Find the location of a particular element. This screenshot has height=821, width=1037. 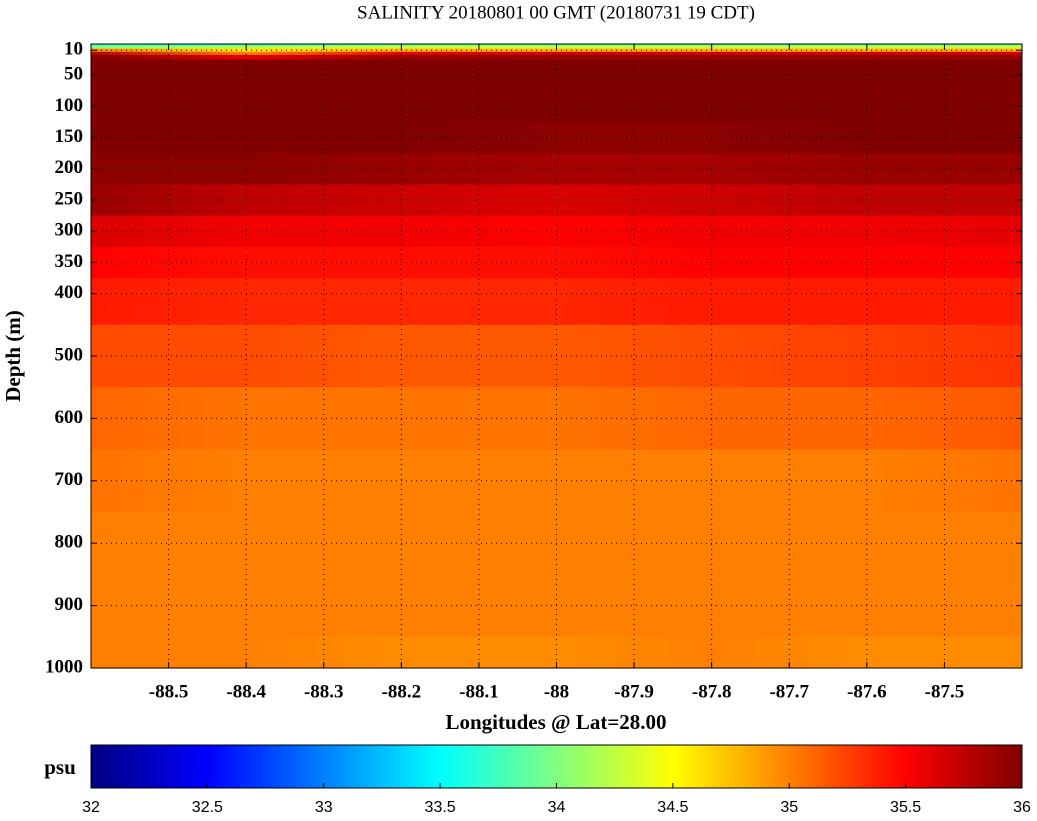

y-tick-label: 900 is located at coordinates (69, 604).